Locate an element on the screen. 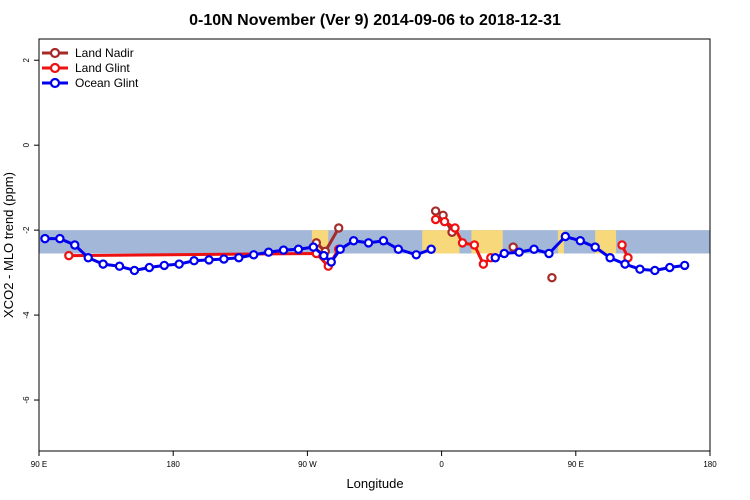 The image size is (750, 500). y-tick-label: 2 is located at coordinates (26, 59).